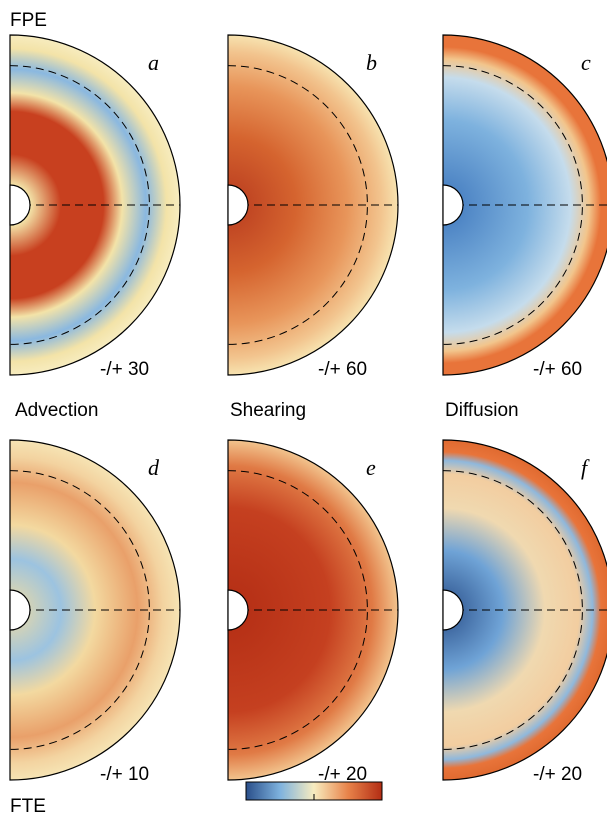  What do you see at coordinates (56, 410) in the screenshot?
I see `row-label: Advection` at bounding box center [56, 410].